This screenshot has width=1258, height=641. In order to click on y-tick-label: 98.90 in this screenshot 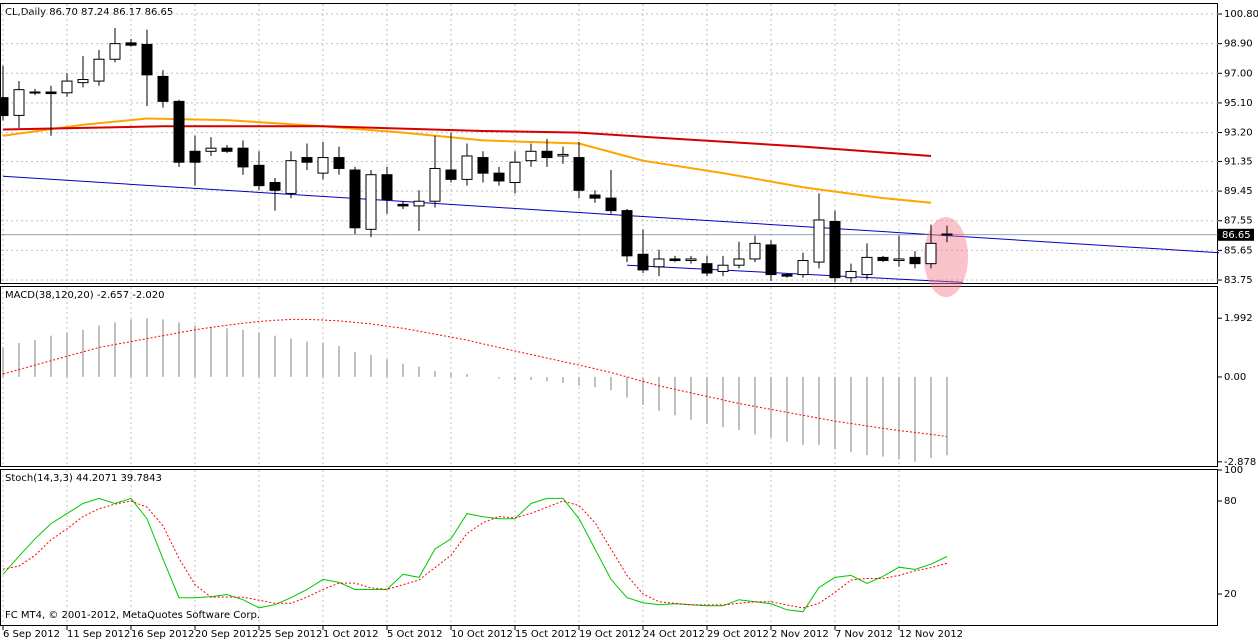, I will do `click(1238, 44)`.